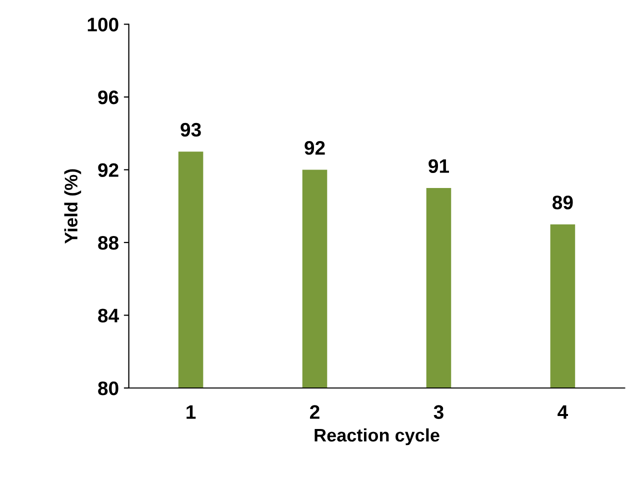 This screenshot has height=485, width=644. What do you see at coordinates (73, 206) in the screenshot?
I see `y-axis-title: Yield (%)` at bounding box center [73, 206].